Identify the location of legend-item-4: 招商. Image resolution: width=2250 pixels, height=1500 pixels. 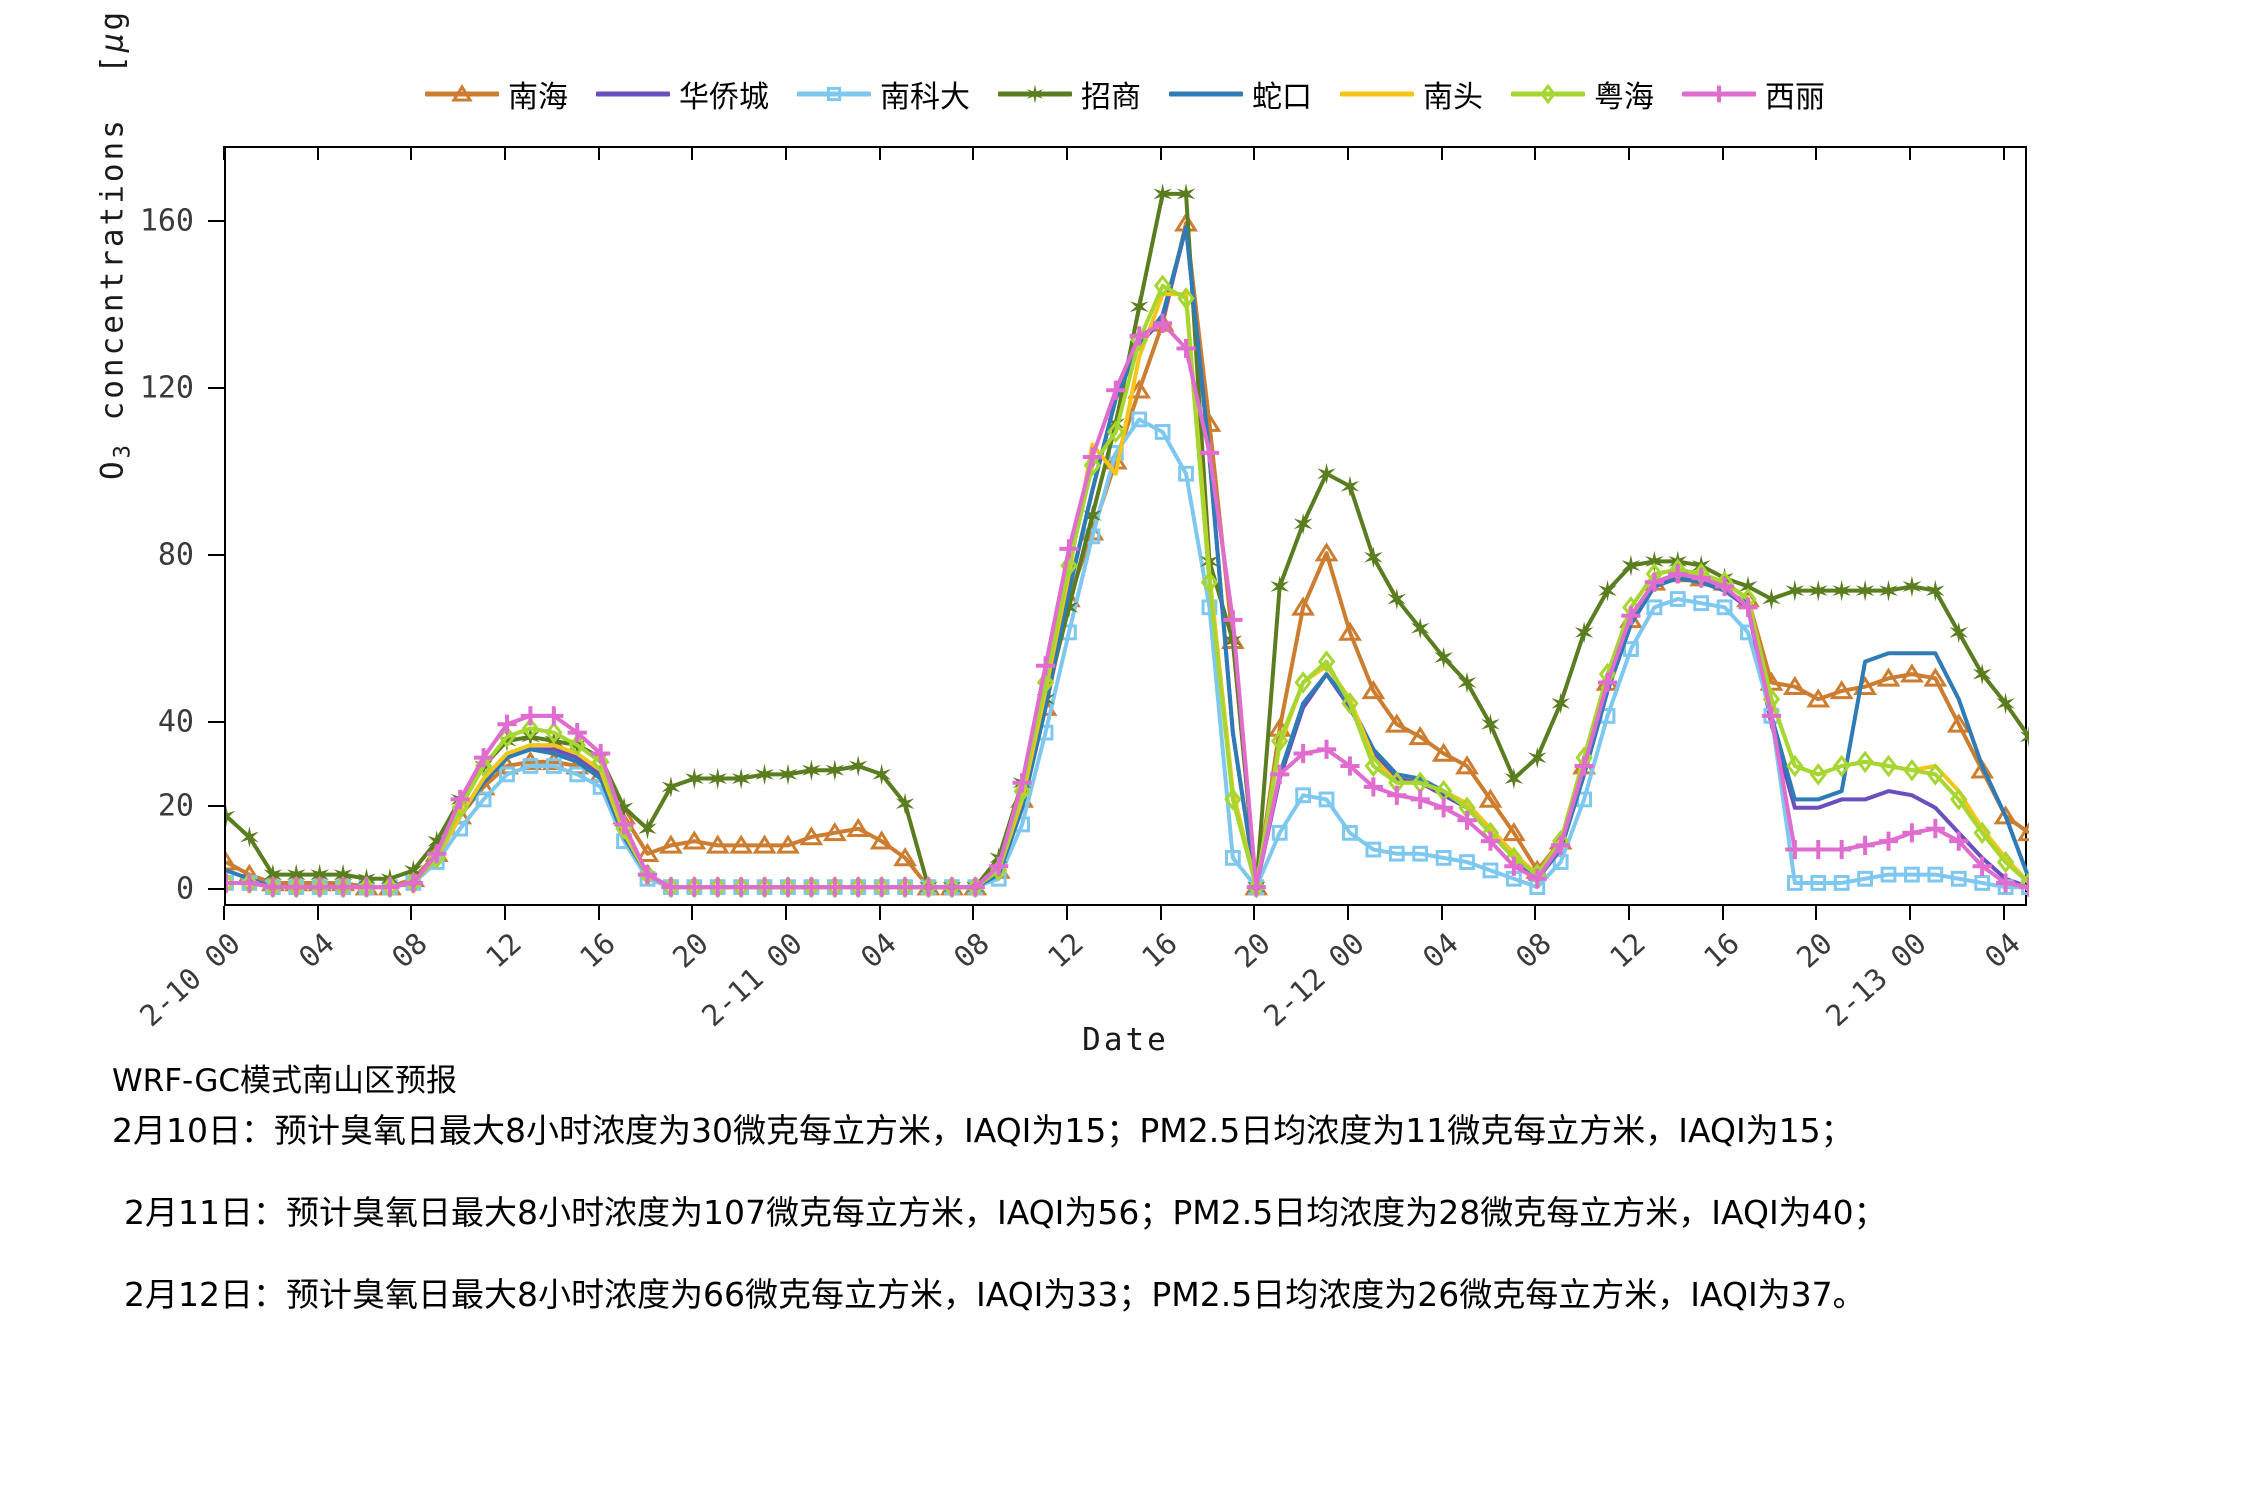
(1069, 94).